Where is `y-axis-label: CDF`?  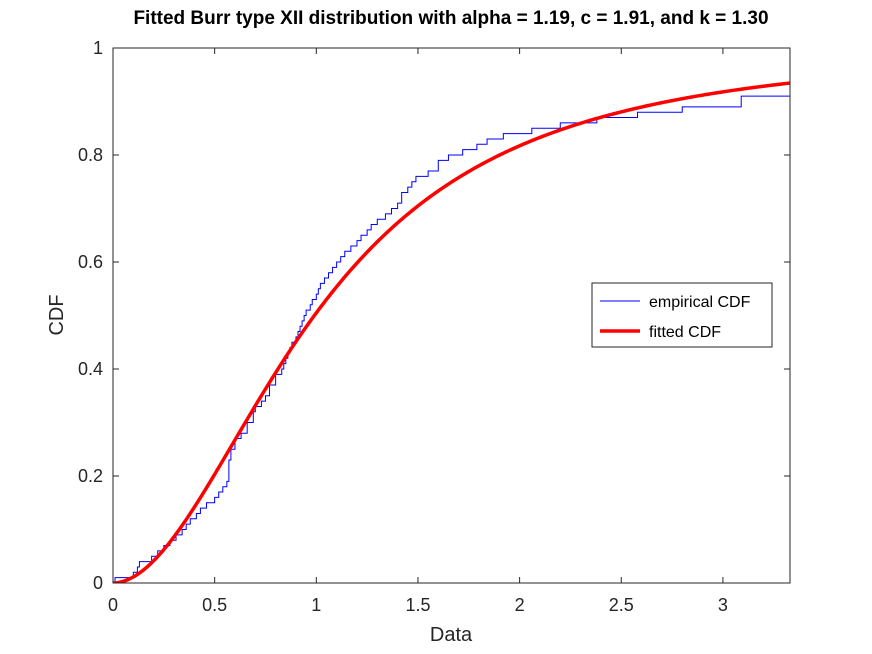 y-axis-label: CDF is located at coordinates (57, 314).